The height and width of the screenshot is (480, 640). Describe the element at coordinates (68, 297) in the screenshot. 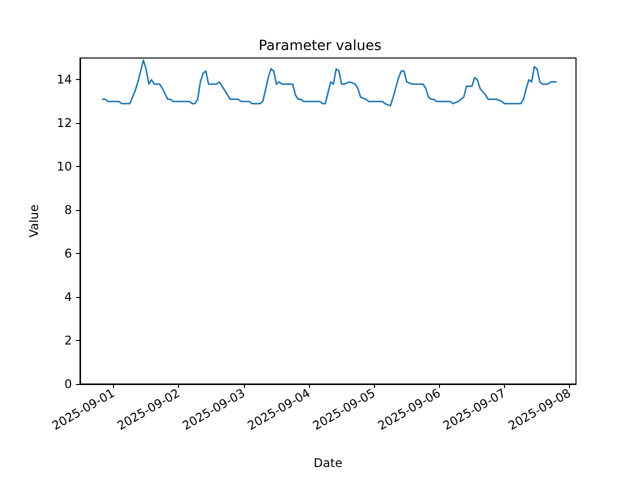

I see `y-tick-label: 4` at that location.